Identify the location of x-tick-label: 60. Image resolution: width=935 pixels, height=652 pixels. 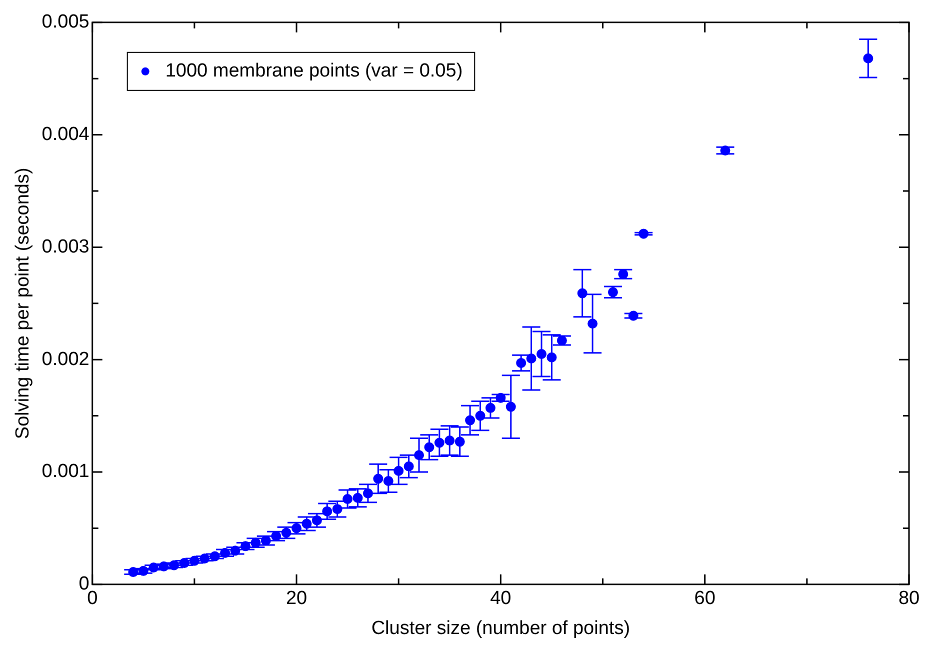
(705, 599).